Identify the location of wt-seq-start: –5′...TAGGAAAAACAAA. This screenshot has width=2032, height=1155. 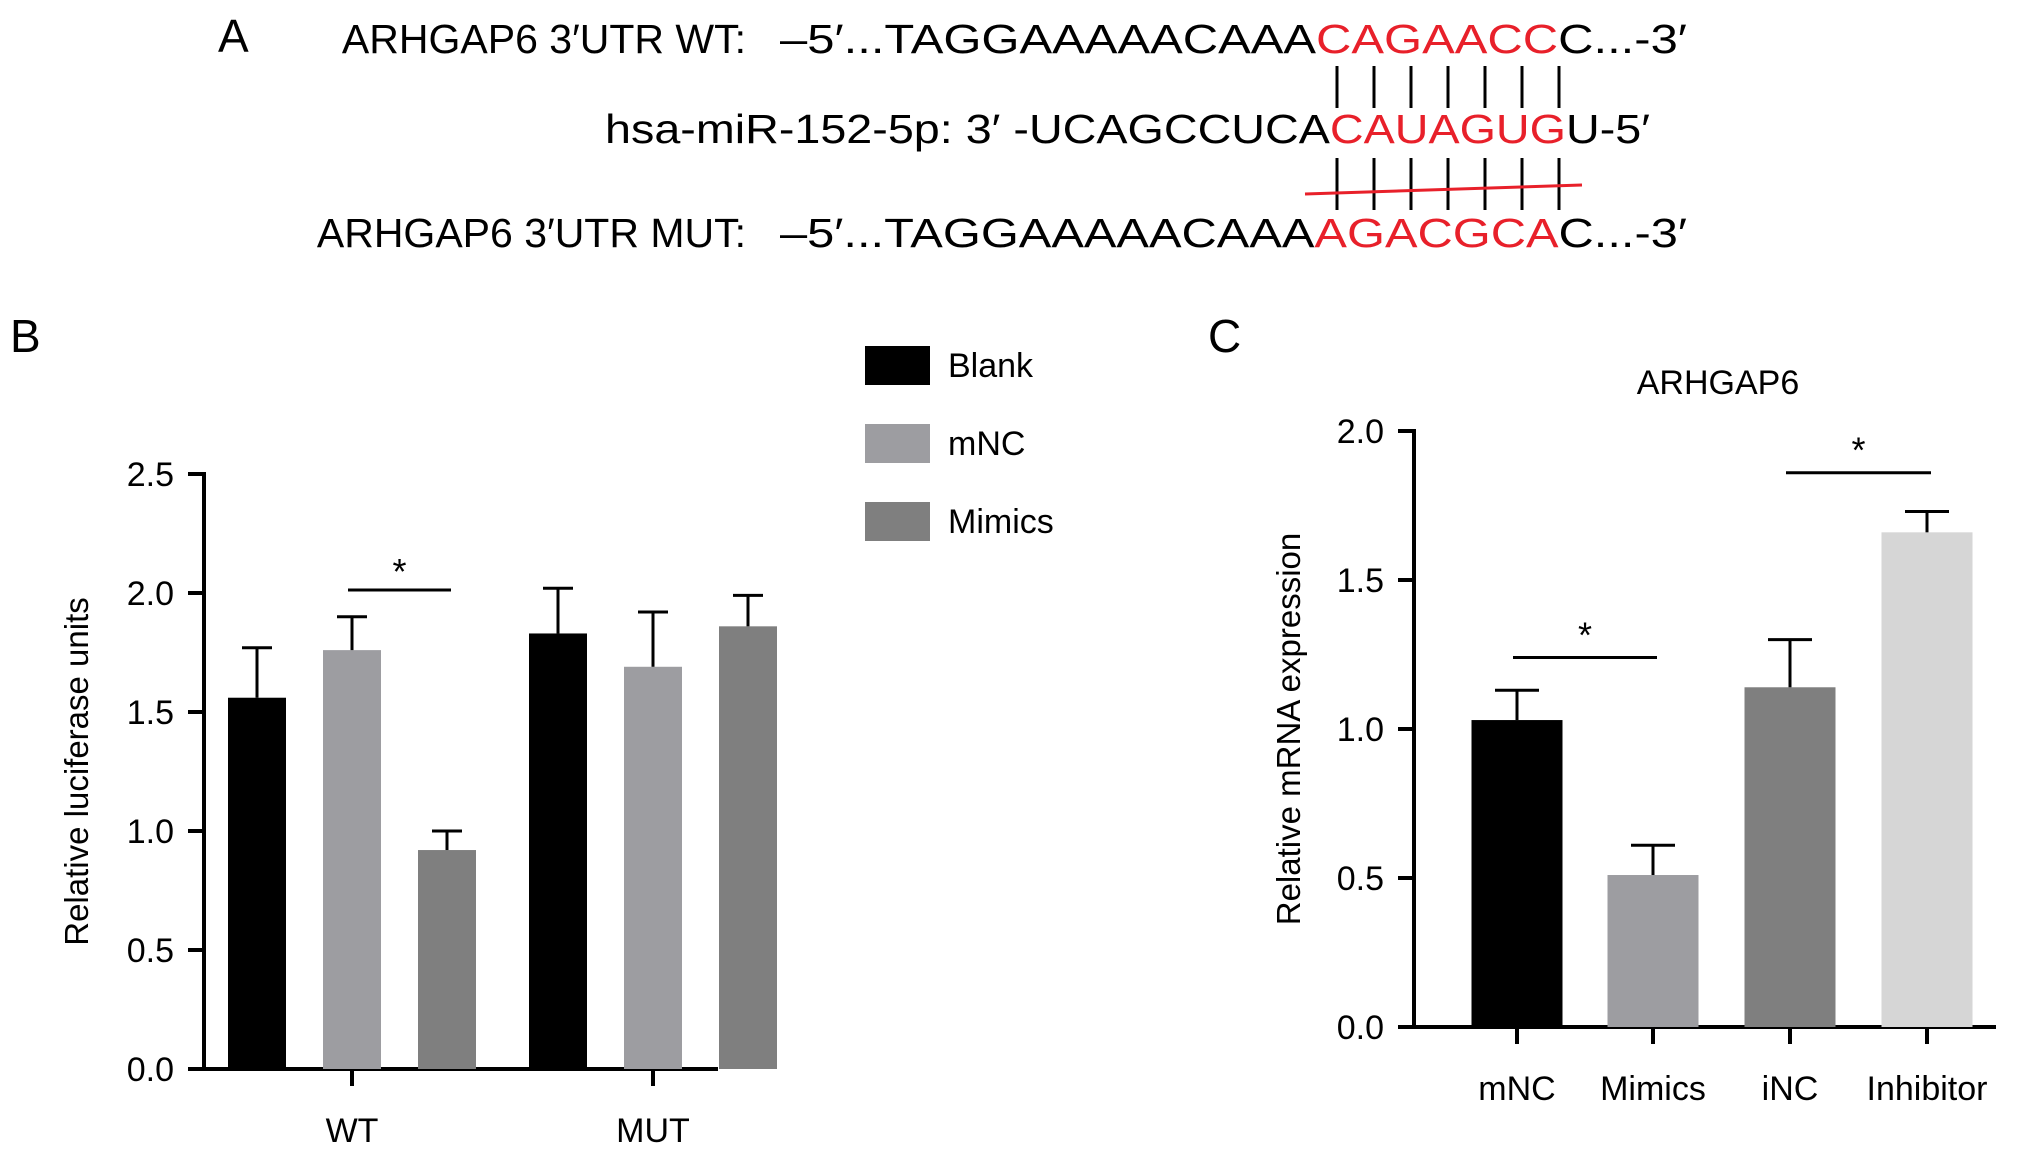
(1048, 39).